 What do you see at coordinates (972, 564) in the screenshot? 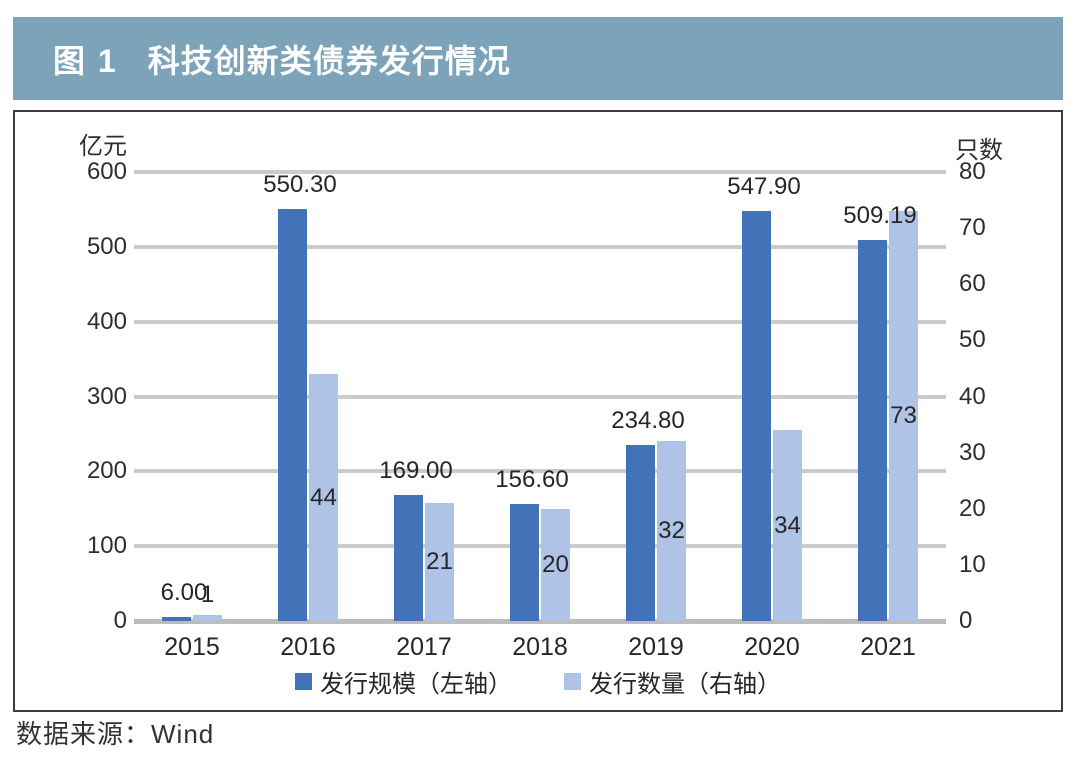
I see `right-axis-tick: 10` at bounding box center [972, 564].